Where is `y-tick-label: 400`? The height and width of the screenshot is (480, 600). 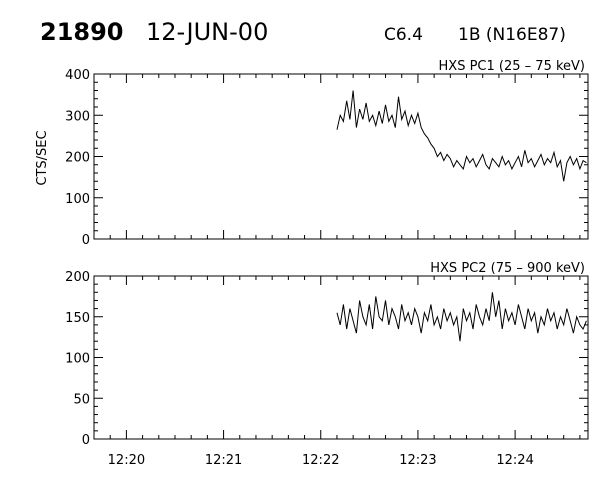
y-tick-label: 400 is located at coordinates (77, 75).